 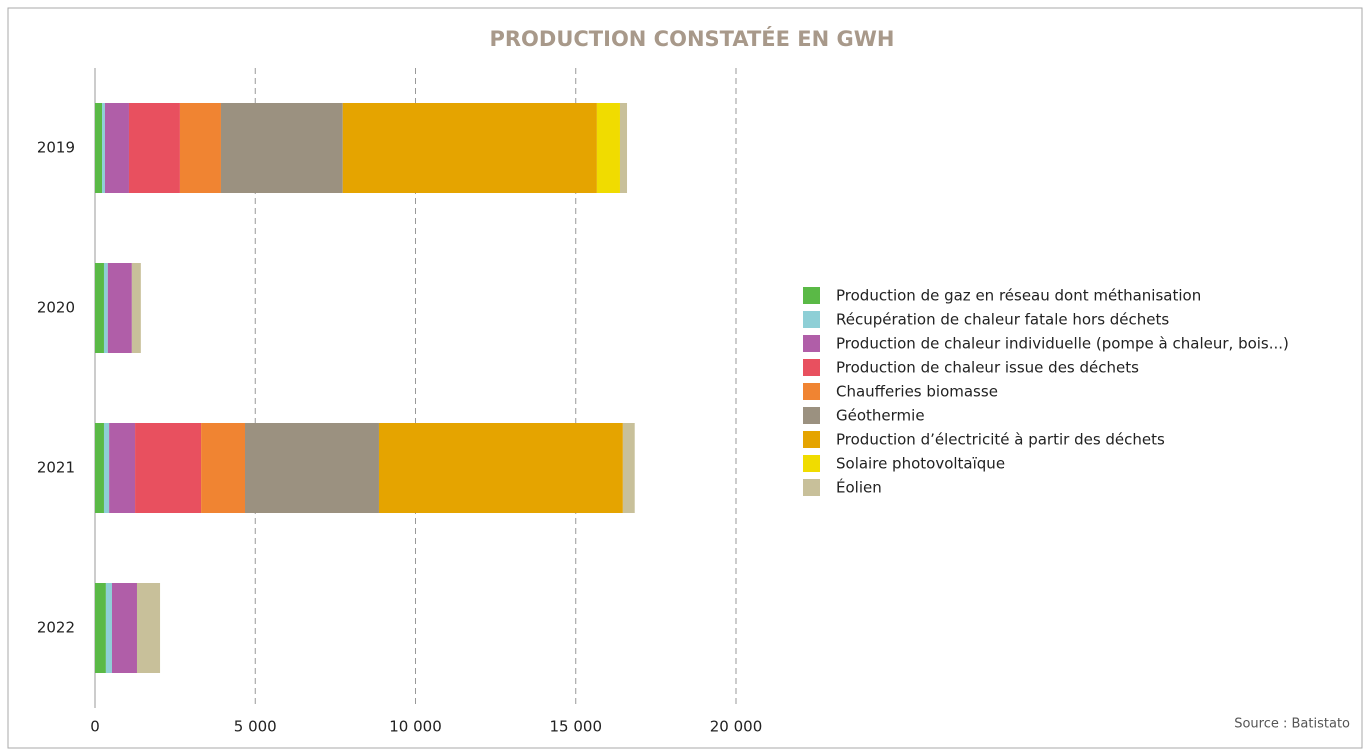 I want to click on x-tick-label: 10 000, so click(x=415, y=727).